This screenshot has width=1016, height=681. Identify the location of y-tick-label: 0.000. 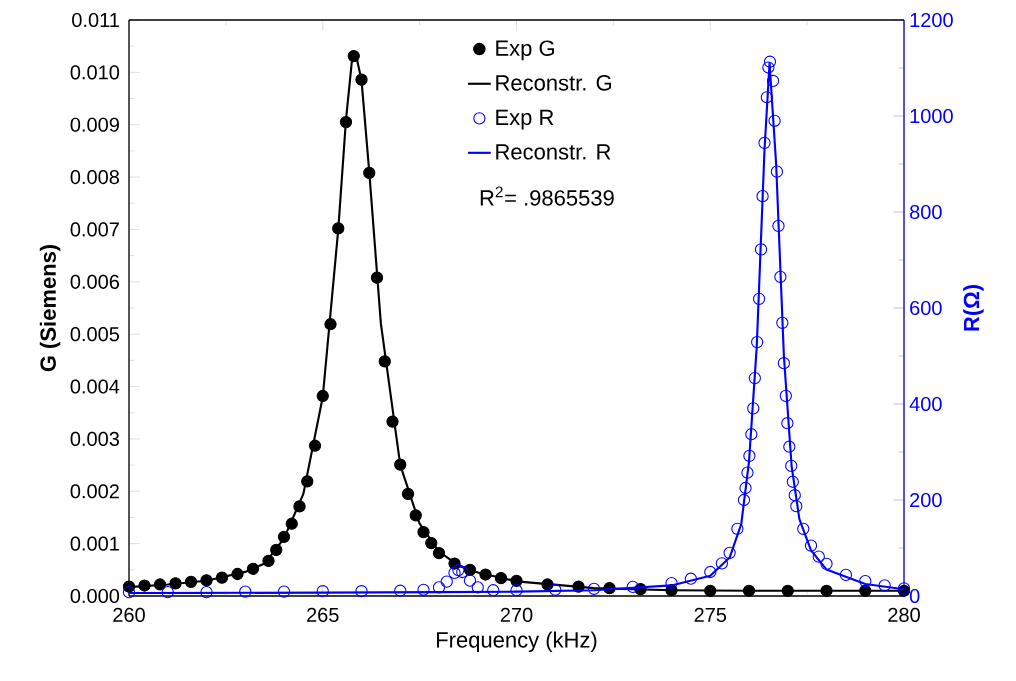
(95, 596).